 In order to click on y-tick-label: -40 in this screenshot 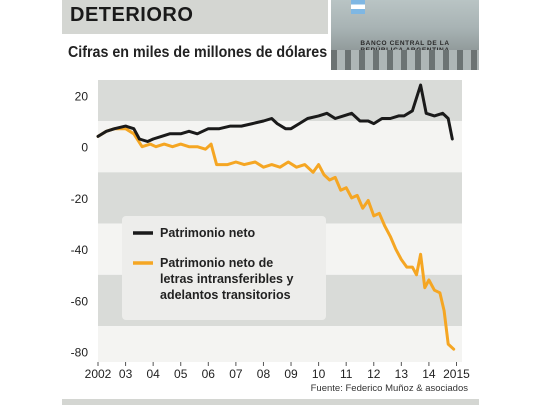, I will do `click(80, 250)`.